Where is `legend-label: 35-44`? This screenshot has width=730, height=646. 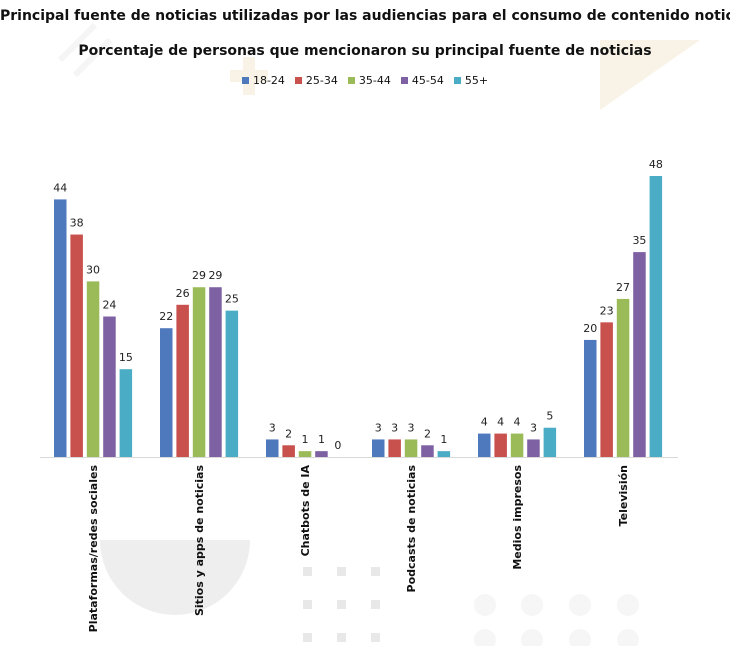 legend-label: 35-44 is located at coordinates (374, 80).